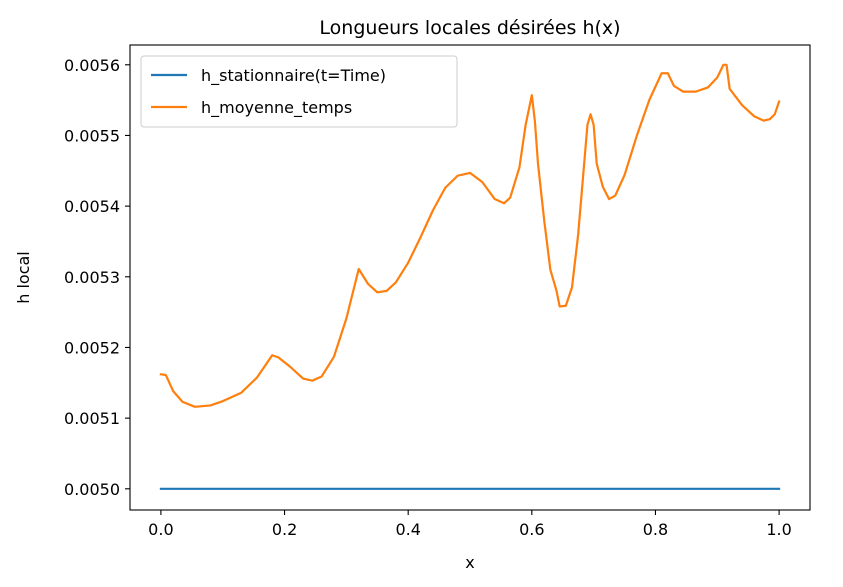 The image size is (843, 587). I want to click on chart-title: Longueurs locales désirées h(x), so click(469, 28).